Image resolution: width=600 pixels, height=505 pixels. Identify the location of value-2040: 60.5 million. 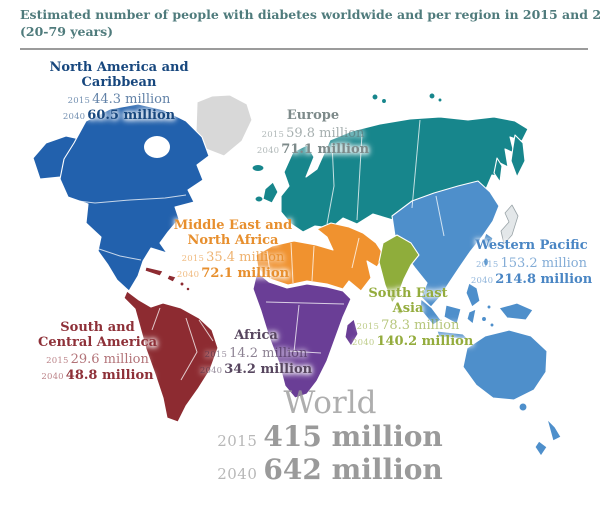
(131, 116).